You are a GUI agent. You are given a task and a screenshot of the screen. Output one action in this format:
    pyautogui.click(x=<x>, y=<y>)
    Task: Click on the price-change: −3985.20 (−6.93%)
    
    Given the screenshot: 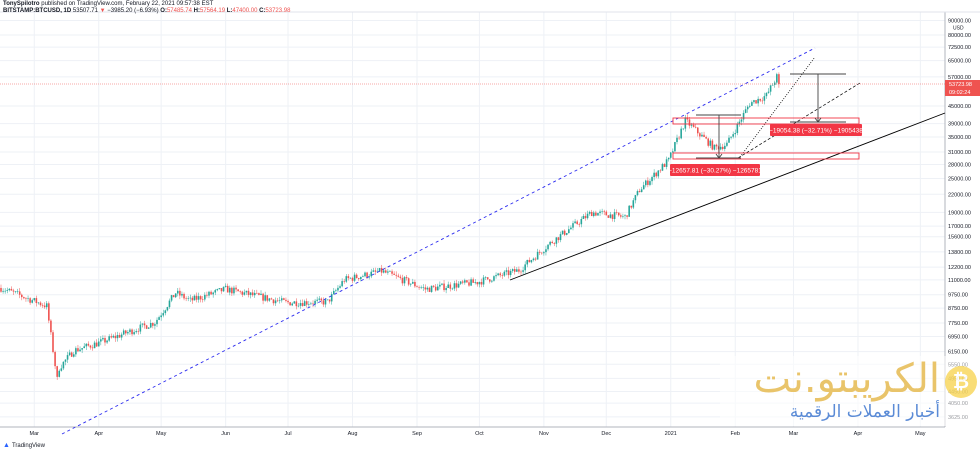 What is the action you would take?
    pyautogui.click(x=133, y=11)
    